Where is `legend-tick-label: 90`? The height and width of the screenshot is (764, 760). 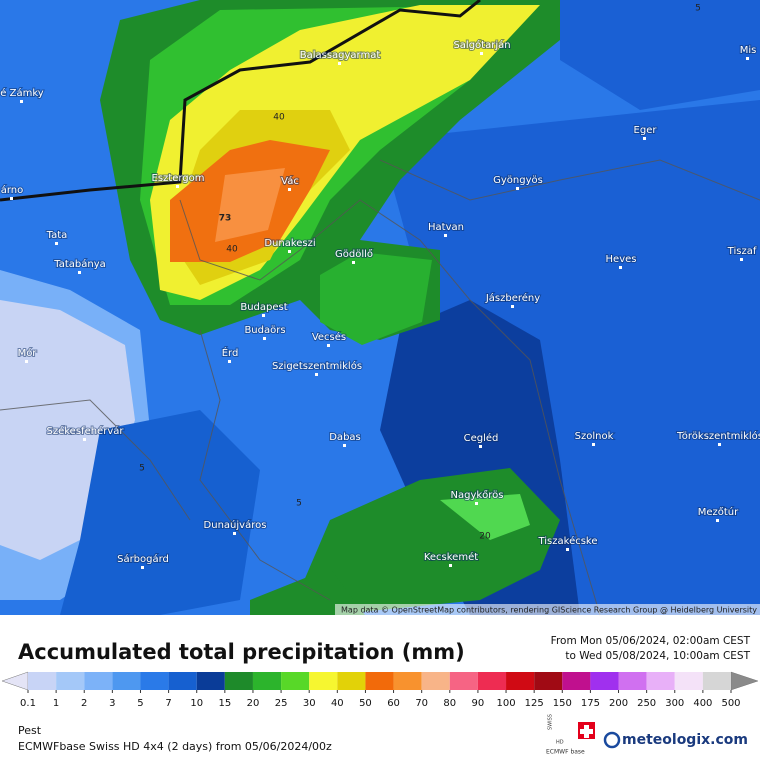 legend-tick-label: 90 is located at coordinates (478, 703).